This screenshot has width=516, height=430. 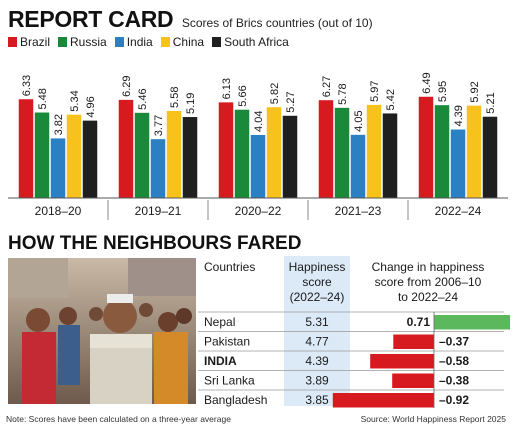 What do you see at coordinates (235, 400) in the screenshot?
I see `row-country: Bangladesh` at bounding box center [235, 400].